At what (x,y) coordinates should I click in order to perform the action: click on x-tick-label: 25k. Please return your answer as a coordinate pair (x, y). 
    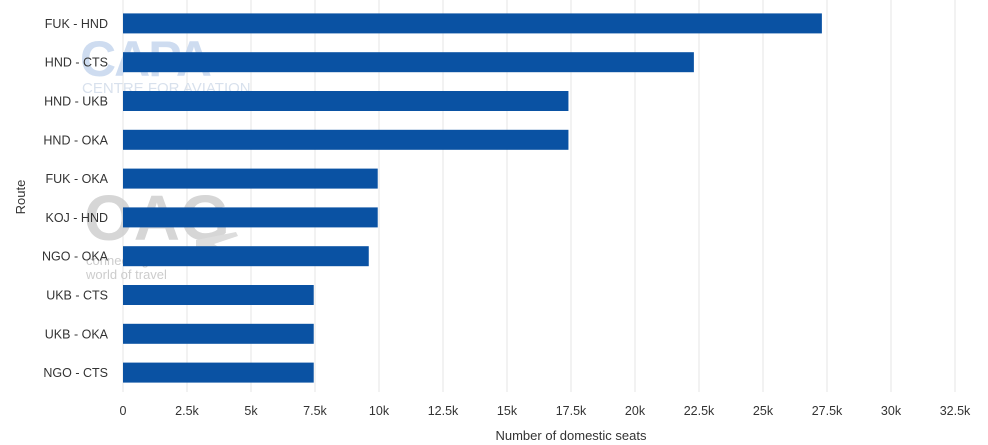
    Looking at the image, I should click on (763, 411).